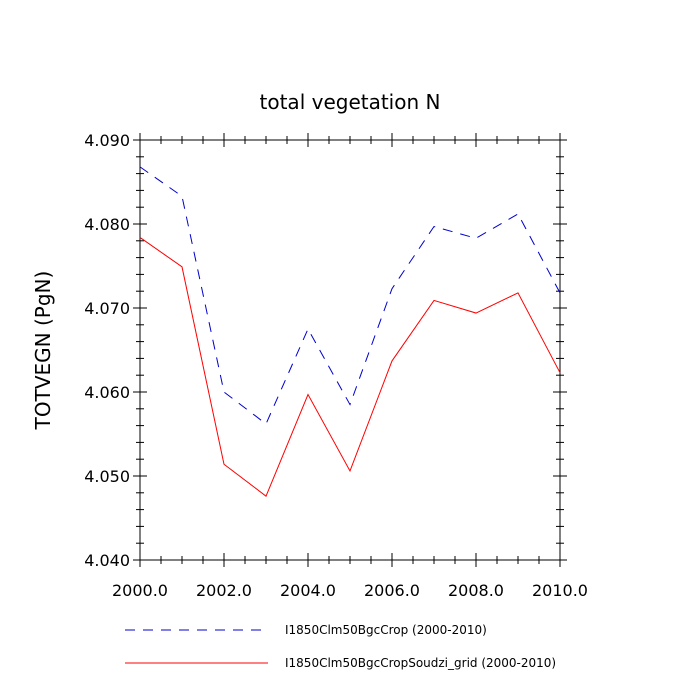  What do you see at coordinates (392, 590) in the screenshot?
I see `x-tick-label: 2006.0` at bounding box center [392, 590].